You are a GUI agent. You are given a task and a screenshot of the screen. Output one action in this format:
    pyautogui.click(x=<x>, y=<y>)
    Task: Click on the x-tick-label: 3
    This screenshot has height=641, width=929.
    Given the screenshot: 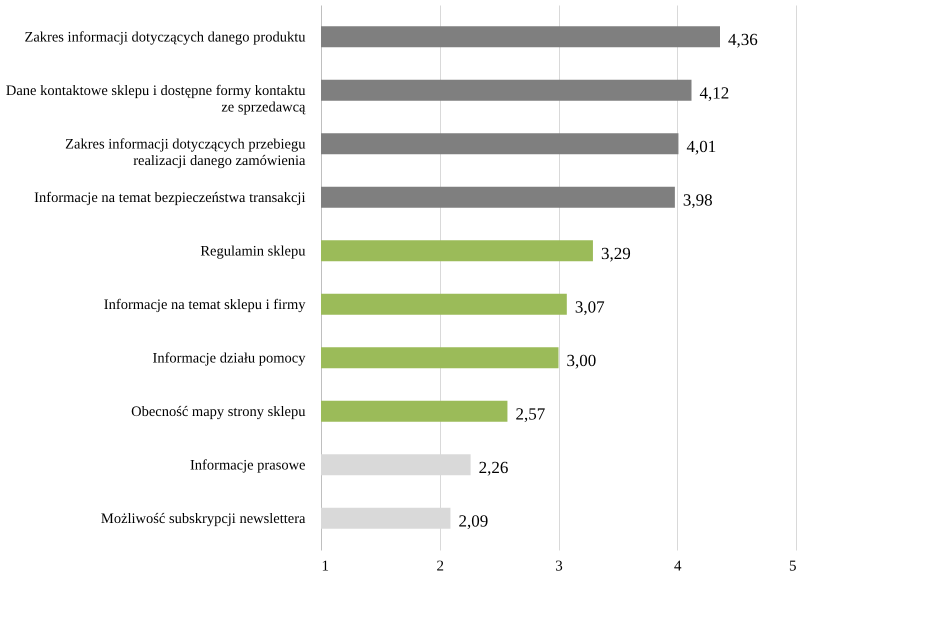 What is the action you would take?
    pyautogui.click(x=559, y=566)
    